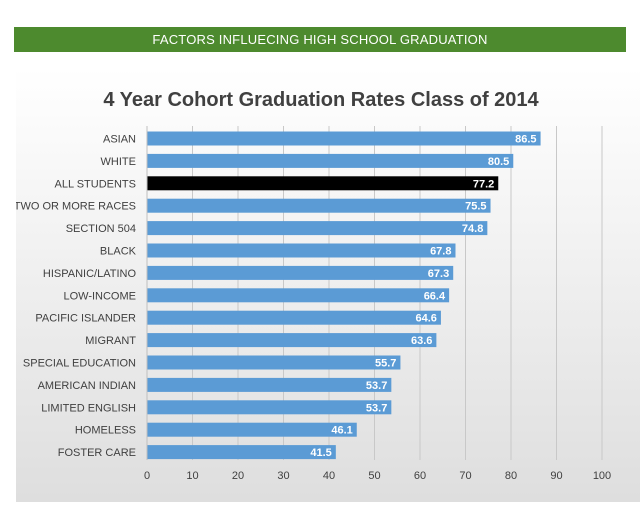 The width and height of the screenshot is (640, 507). I want to click on x-tick-label: 40, so click(329, 476).